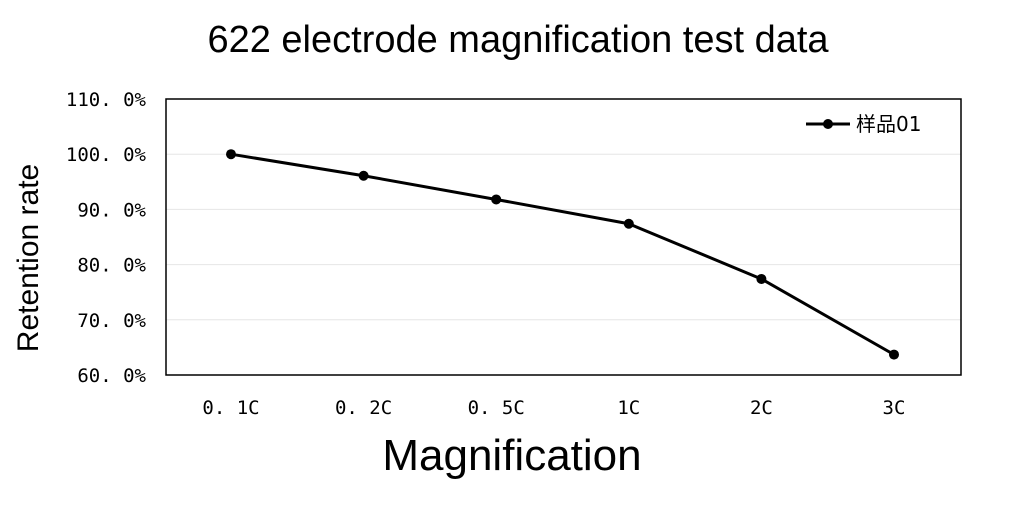 This screenshot has width=1024, height=516. I want to click on y-axis-label: Retention rate, so click(28, 258).